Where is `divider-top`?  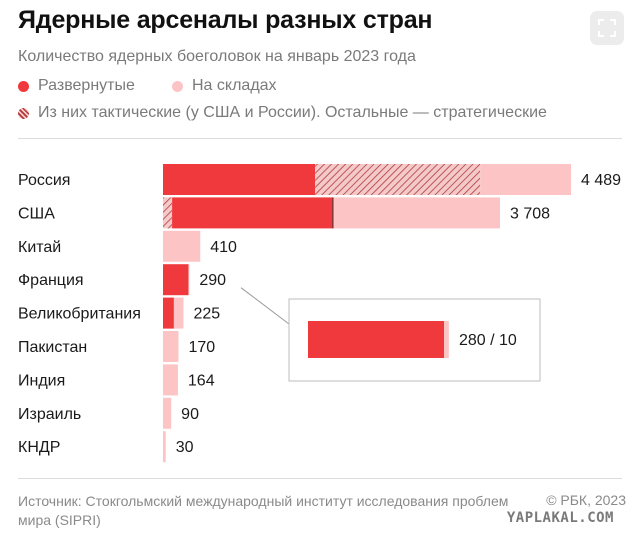
divider-top is located at coordinates (320, 138).